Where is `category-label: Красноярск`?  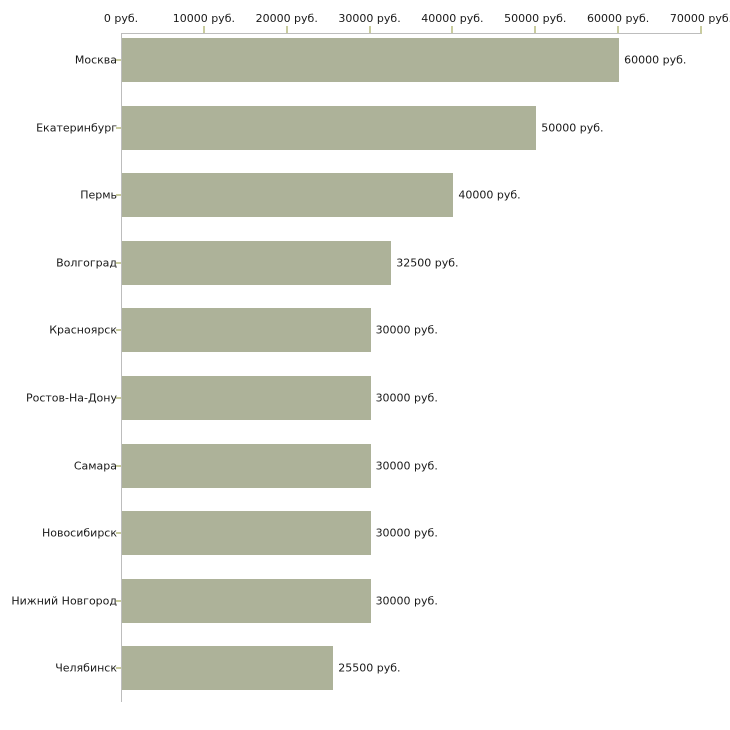 category-label: Красноярск is located at coordinates (83, 330).